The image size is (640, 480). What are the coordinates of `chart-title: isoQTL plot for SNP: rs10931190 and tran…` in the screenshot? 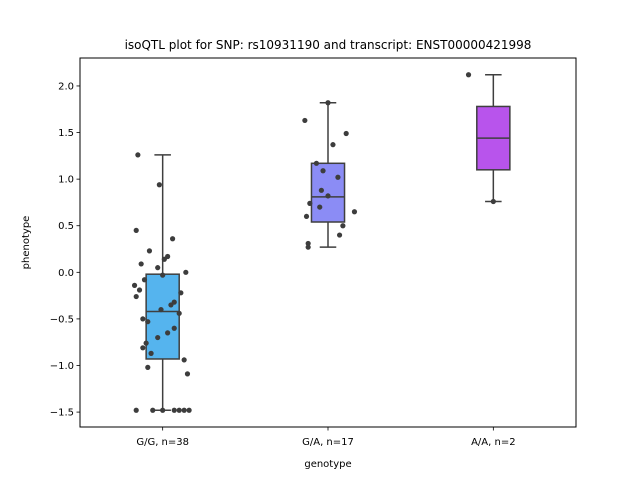 It's located at (328, 45).